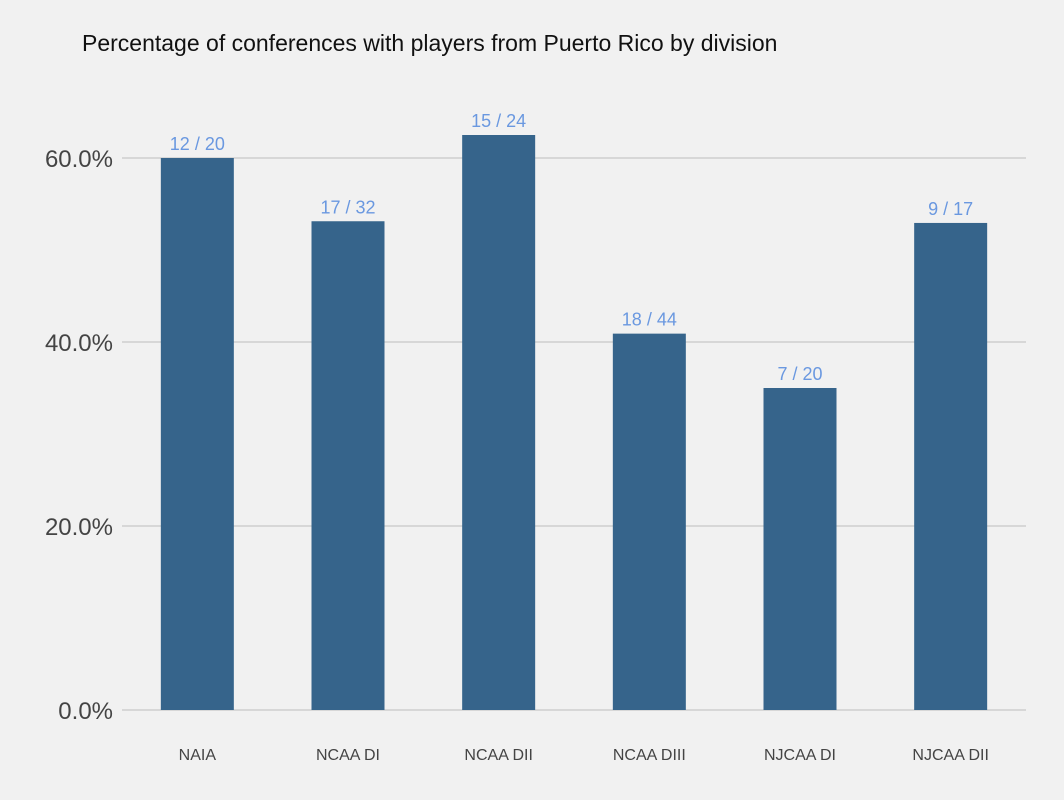 The height and width of the screenshot is (800, 1064). Describe the element at coordinates (649, 755) in the screenshot. I see `x-tick-label: NCAA DIII` at that location.